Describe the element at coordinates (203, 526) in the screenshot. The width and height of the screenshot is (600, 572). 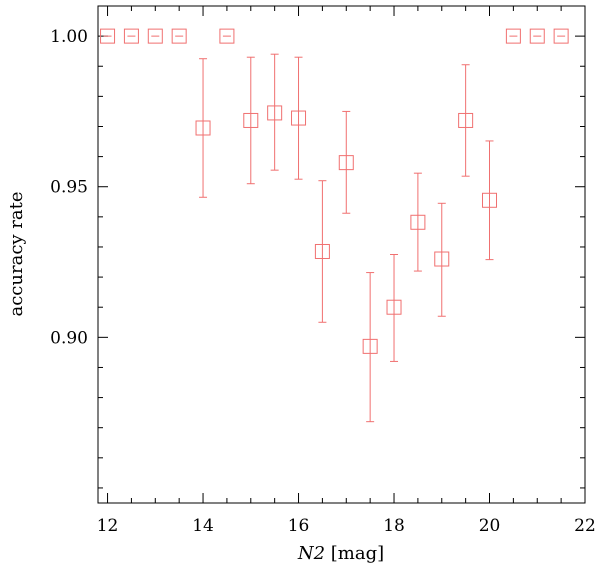
I see `x-tick-label: 14` at that location.